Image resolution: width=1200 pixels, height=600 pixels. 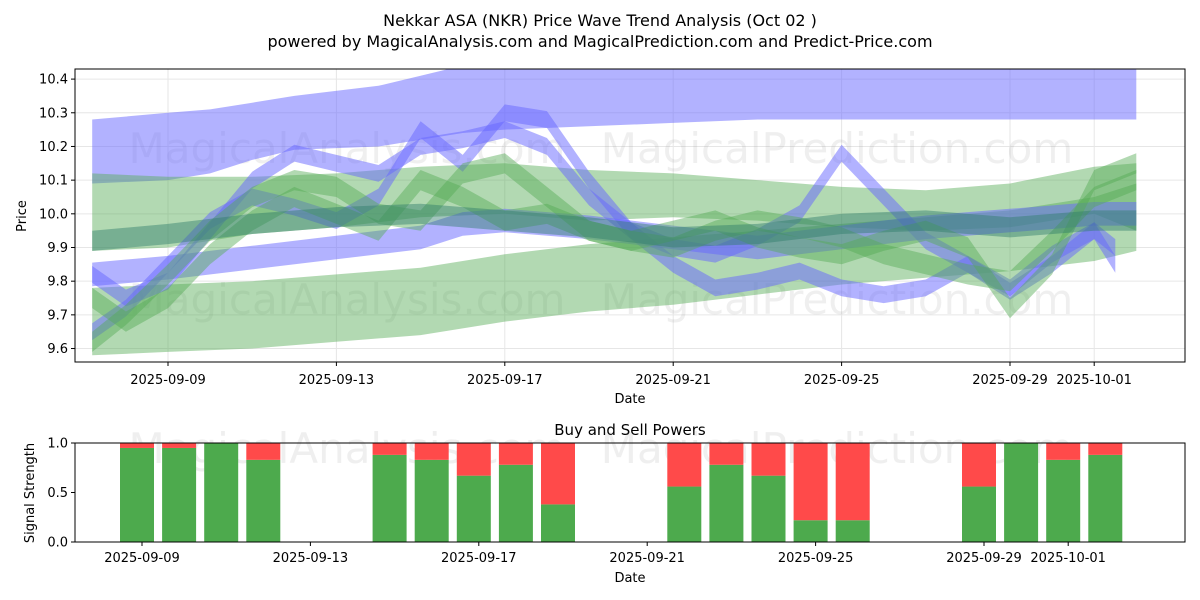 I want to click on signal-x-tick-label: 2025-09-17, so click(x=479, y=558).